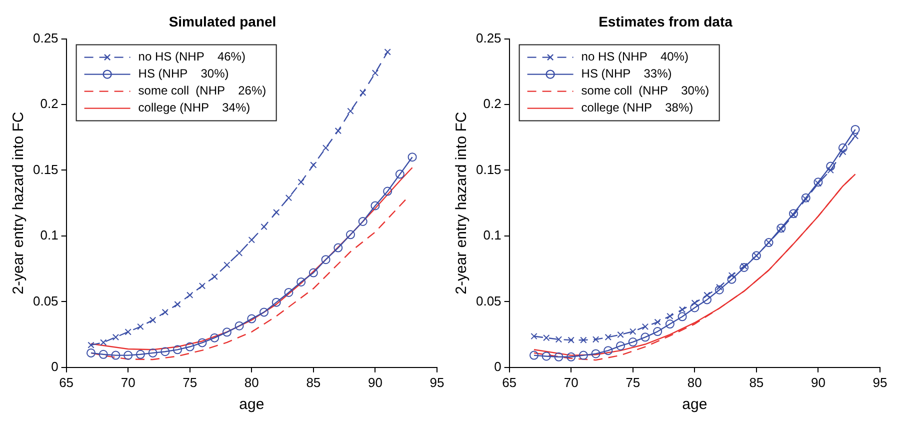  What do you see at coordinates (756, 382) in the screenshot?
I see `x-tick-label: 85` at bounding box center [756, 382].